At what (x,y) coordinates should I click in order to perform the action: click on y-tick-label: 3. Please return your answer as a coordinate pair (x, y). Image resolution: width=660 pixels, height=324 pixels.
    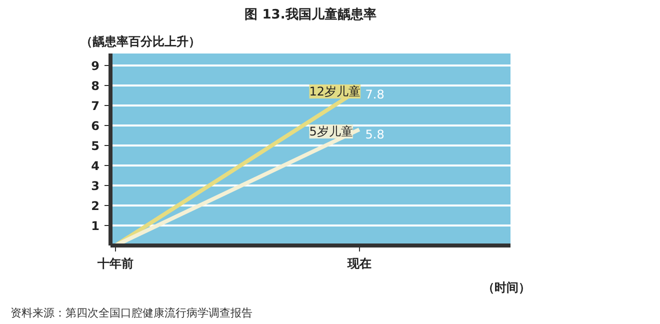
    Looking at the image, I should click on (95, 186).